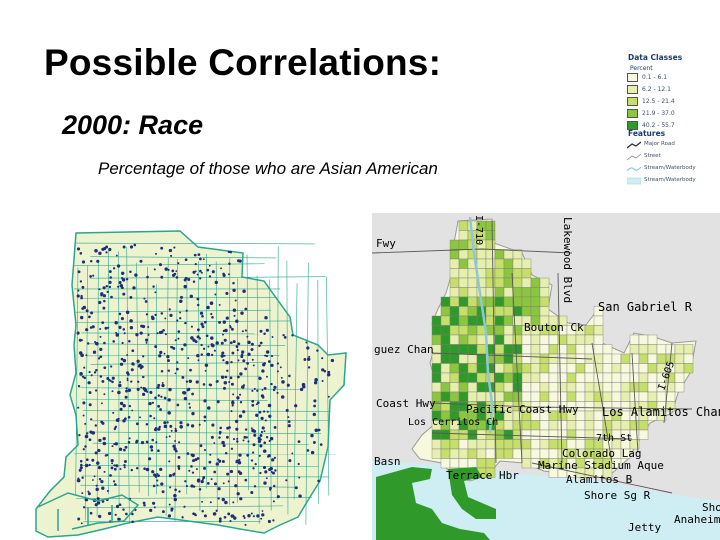  What do you see at coordinates (601, 453) in the screenshot?
I see `label-colorado: Colorado Lag` at bounding box center [601, 453].